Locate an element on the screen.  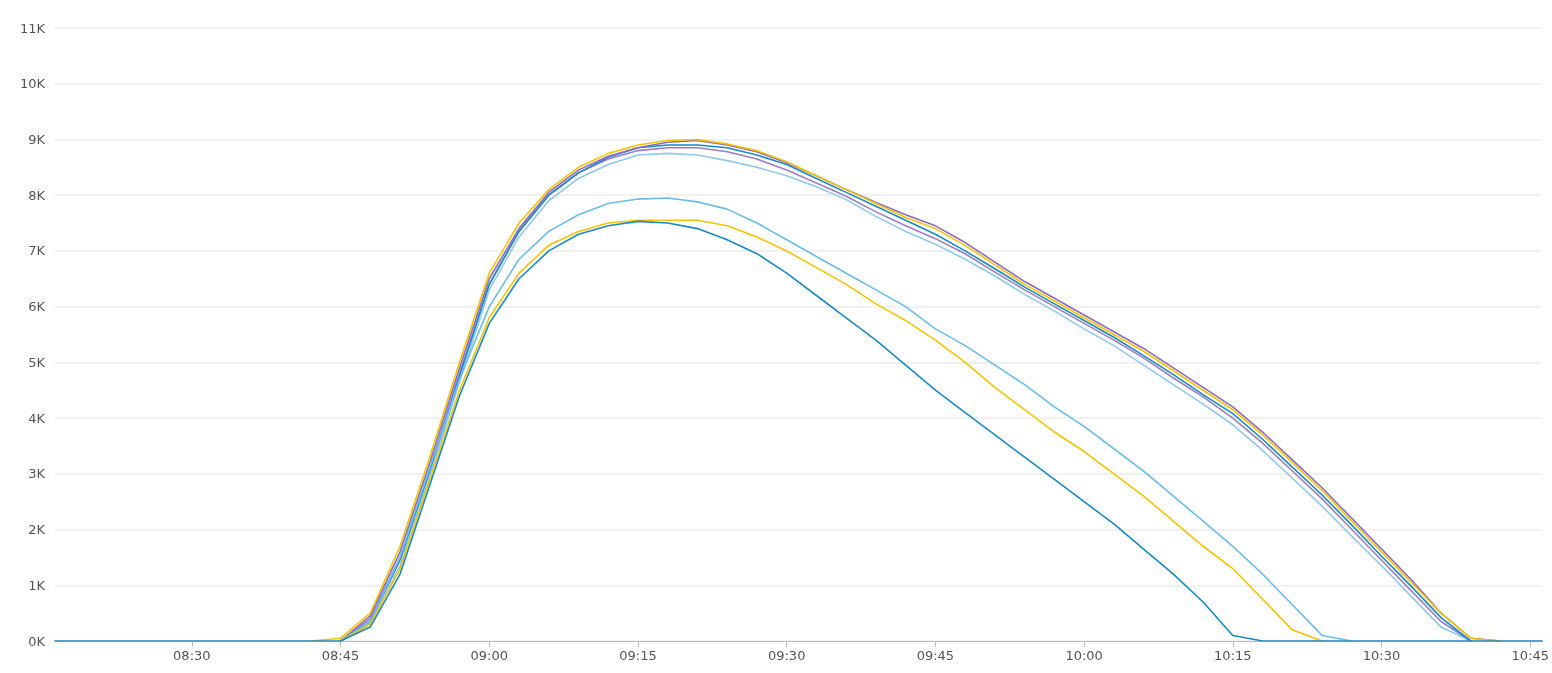
x-tick-label: 09:45 is located at coordinates (935, 655).